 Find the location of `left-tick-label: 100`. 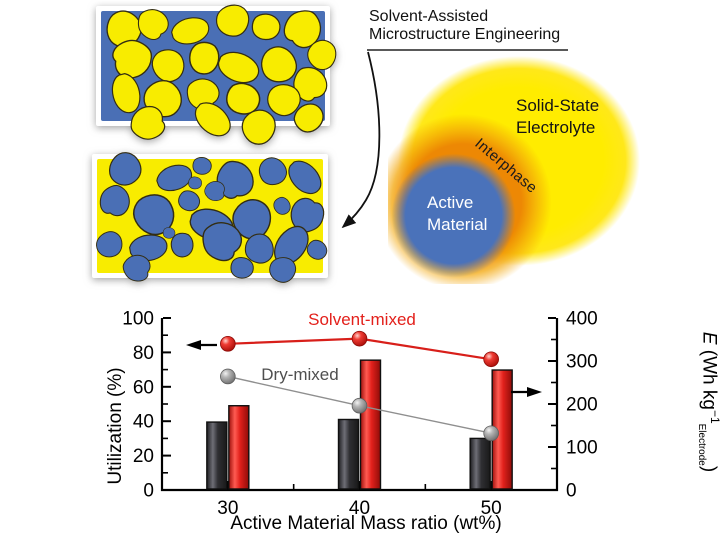

left-tick-label: 100 is located at coordinates (138, 319).